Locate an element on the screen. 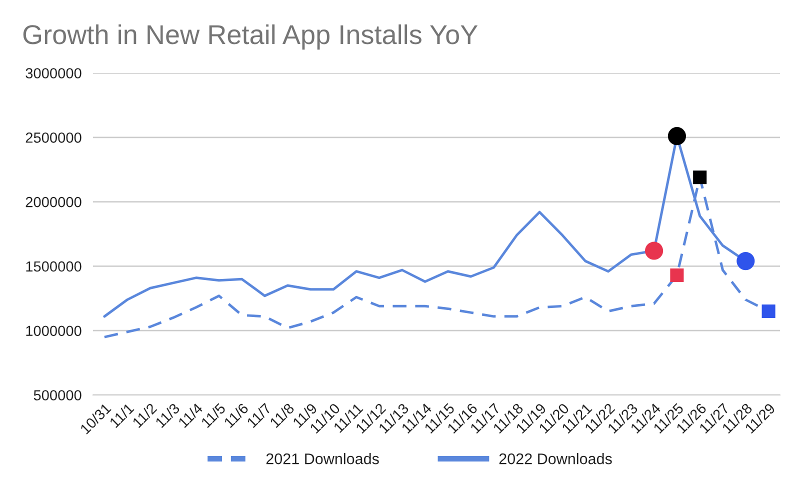 The height and width of the screenshot is (489, 800). y-tick-label: 2500000 is located at coordinates (54, 137).